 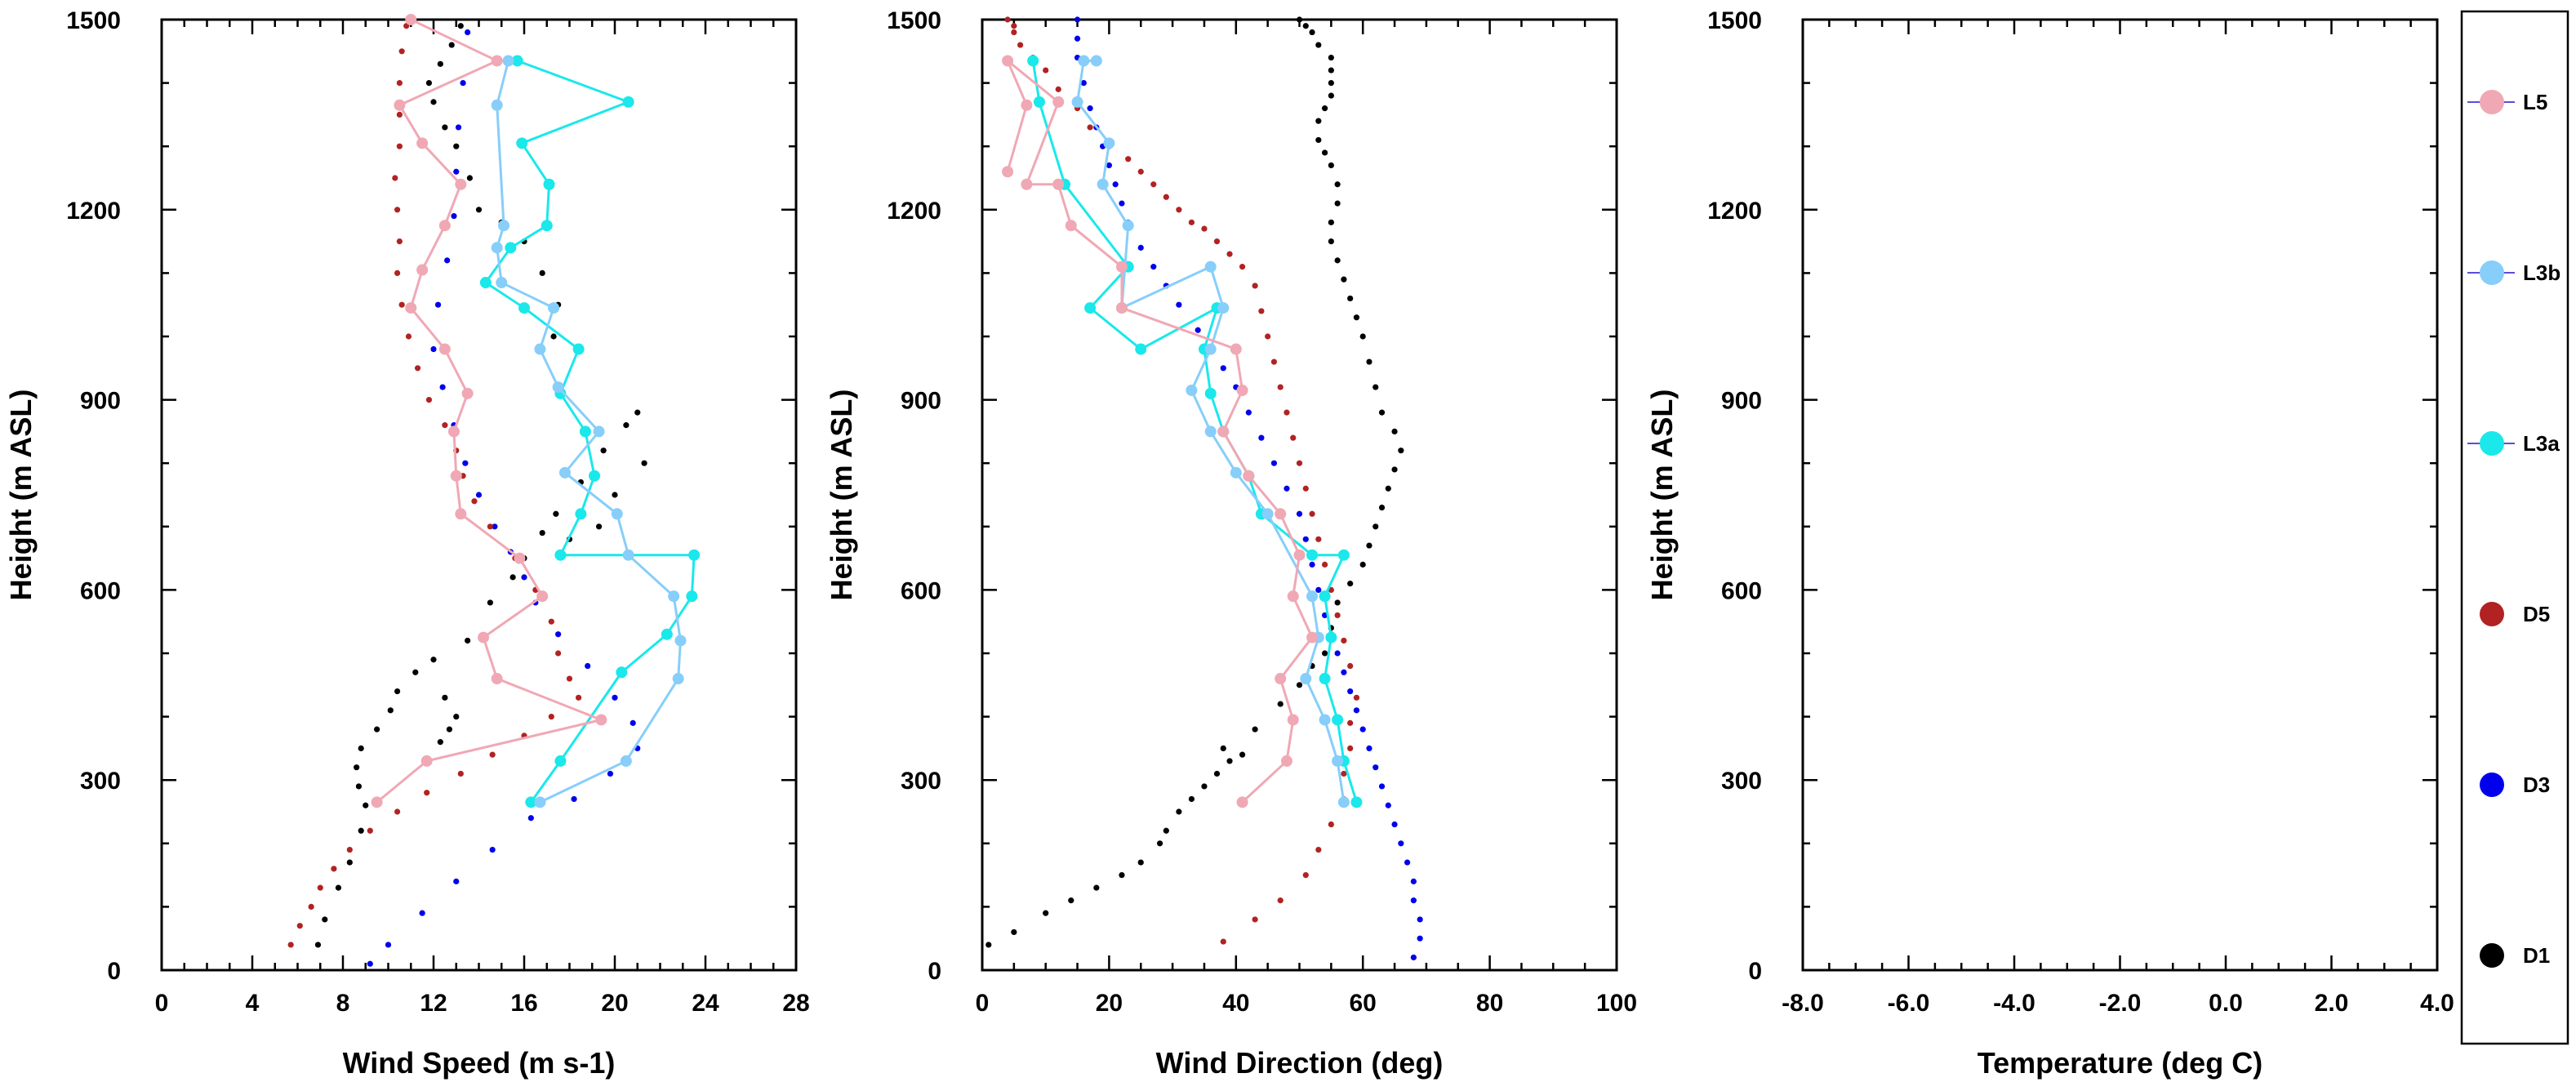 I want to click on series-D3, so click(x=1248, y=488).